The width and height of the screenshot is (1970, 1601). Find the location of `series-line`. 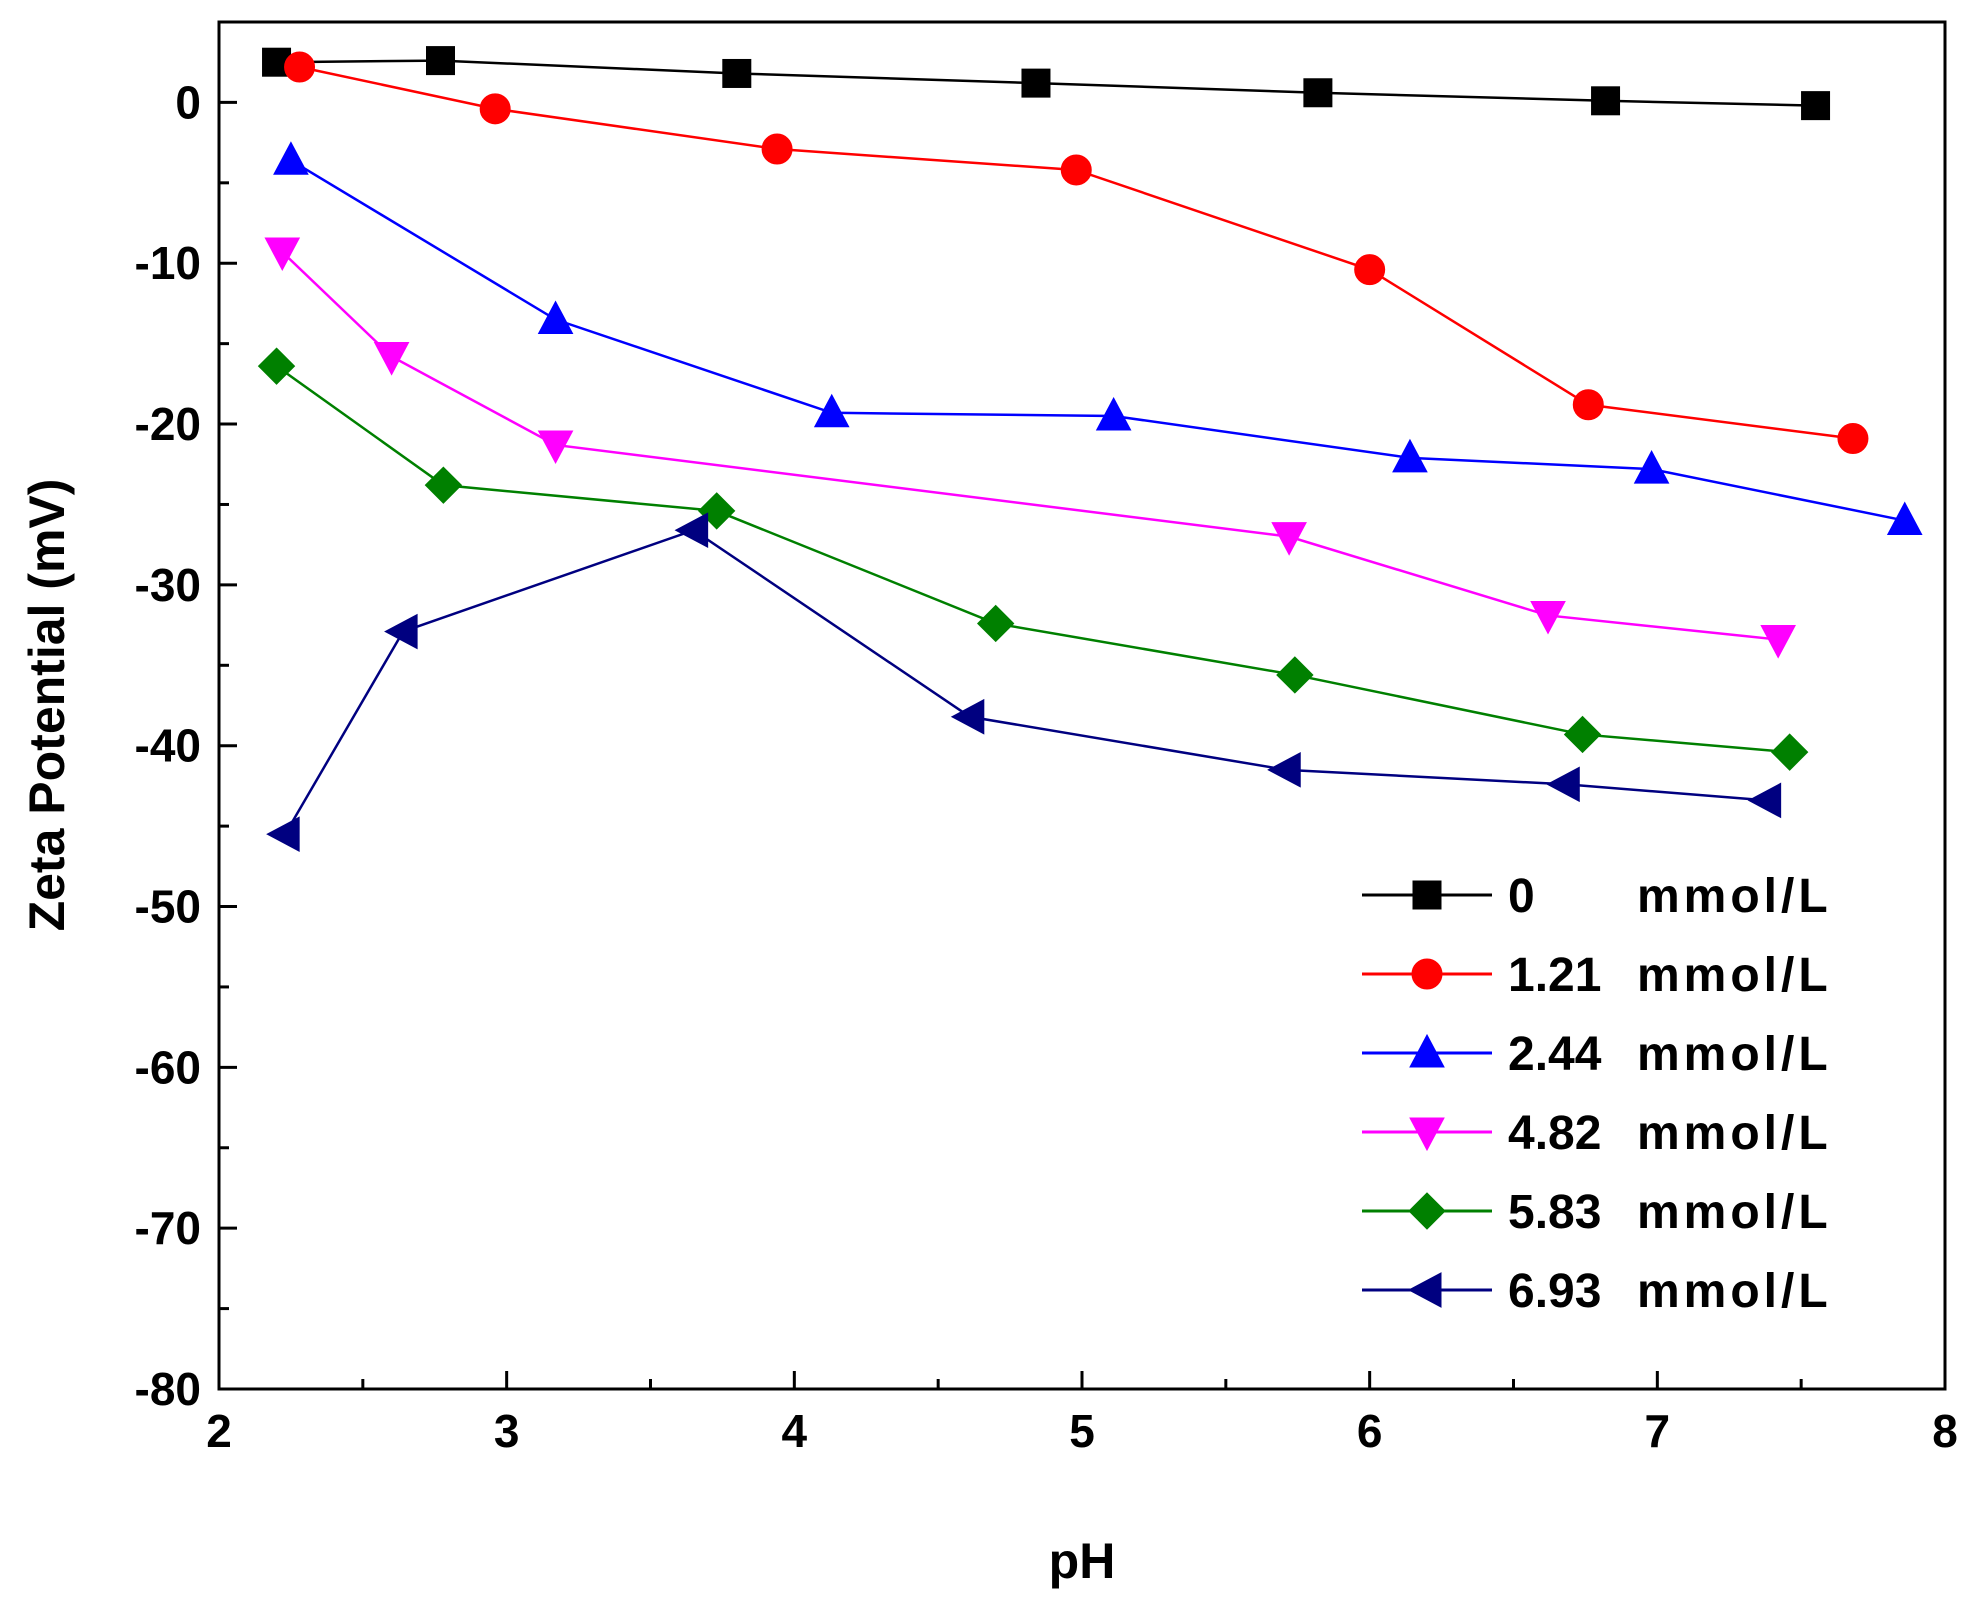

series-line is located at coordinates (1025, 681).